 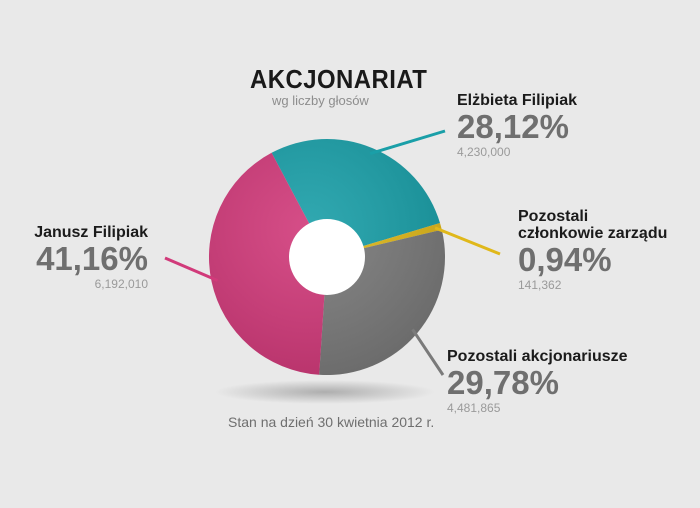 What do you see at coordinates (325, 392) in the screenshot?
I see `pie-shadow` at bounding box center [325, 392].